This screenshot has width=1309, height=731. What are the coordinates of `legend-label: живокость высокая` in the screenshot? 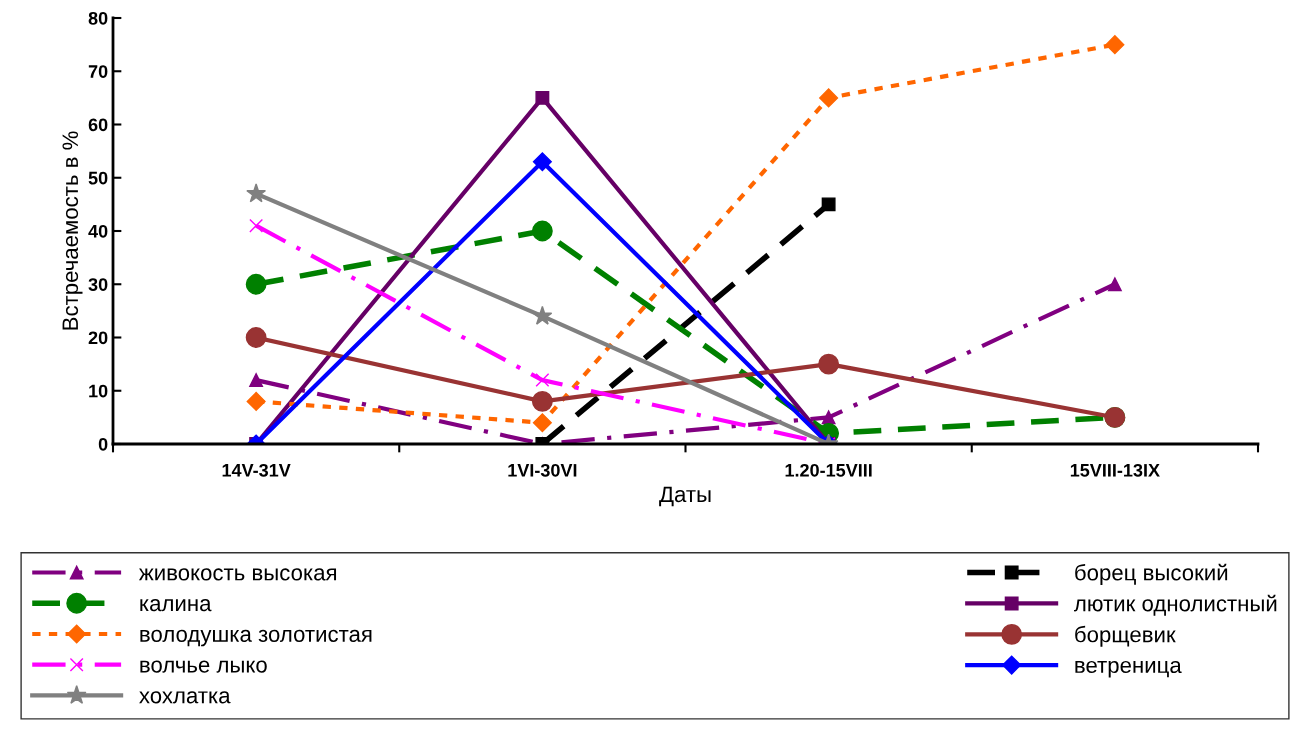 It's located at (237, 574).